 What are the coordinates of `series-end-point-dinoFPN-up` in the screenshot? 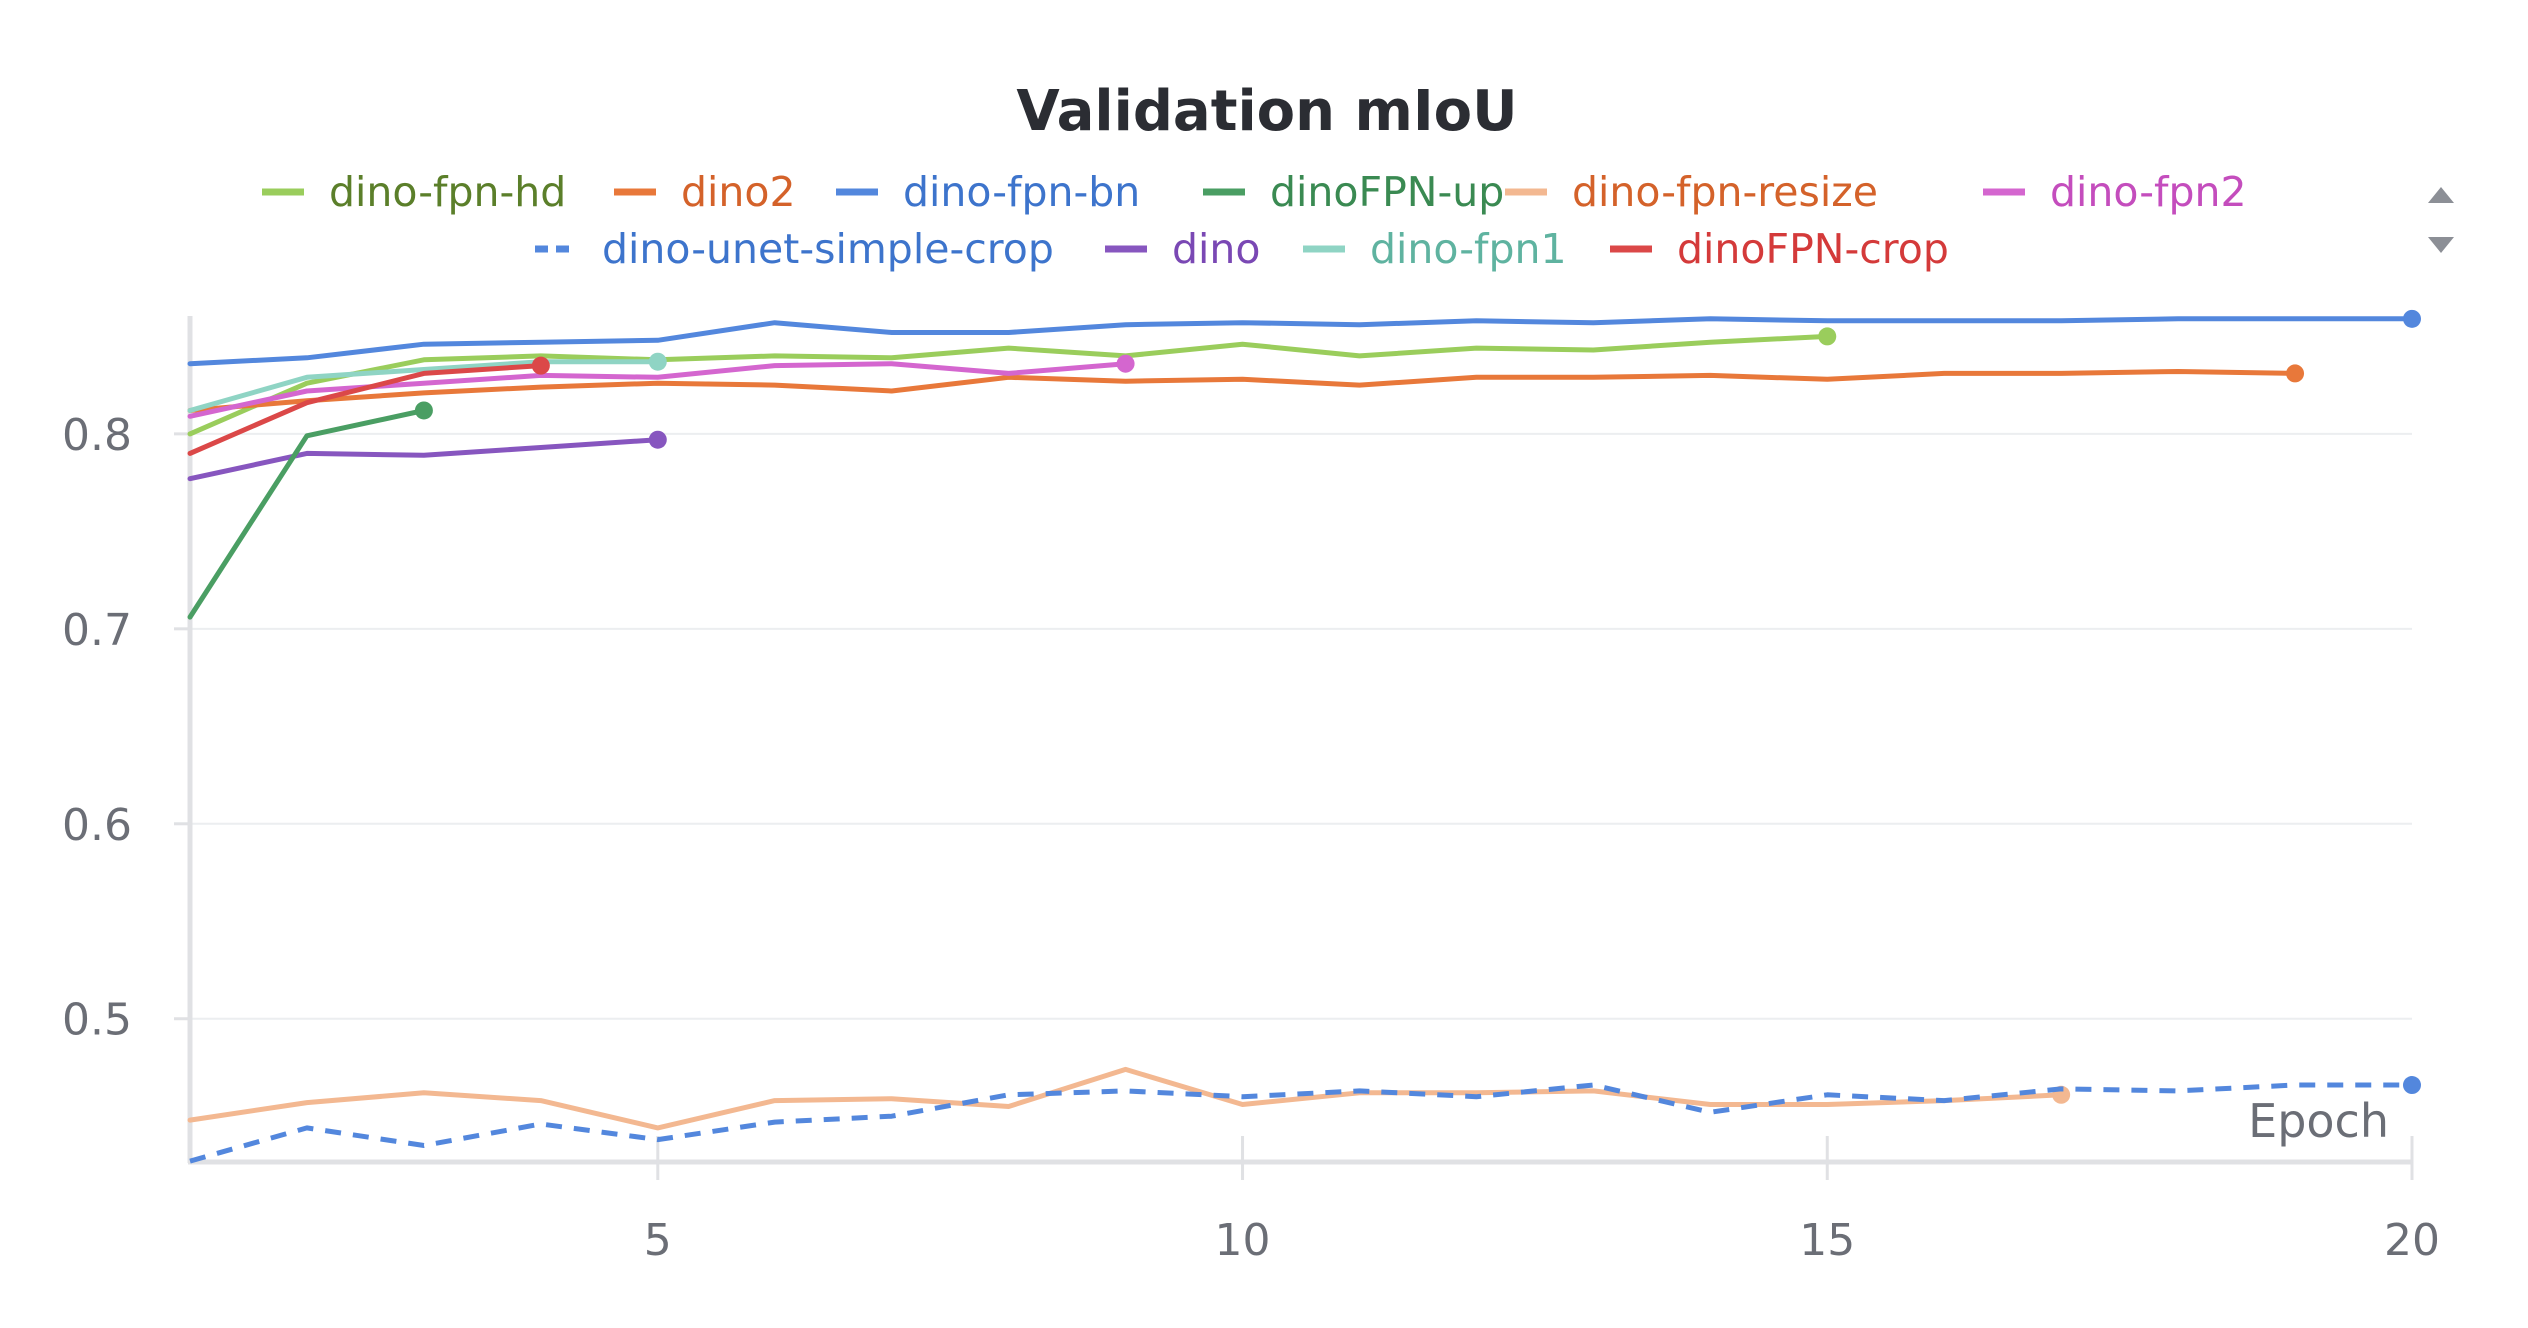 It's located at (423, 410).